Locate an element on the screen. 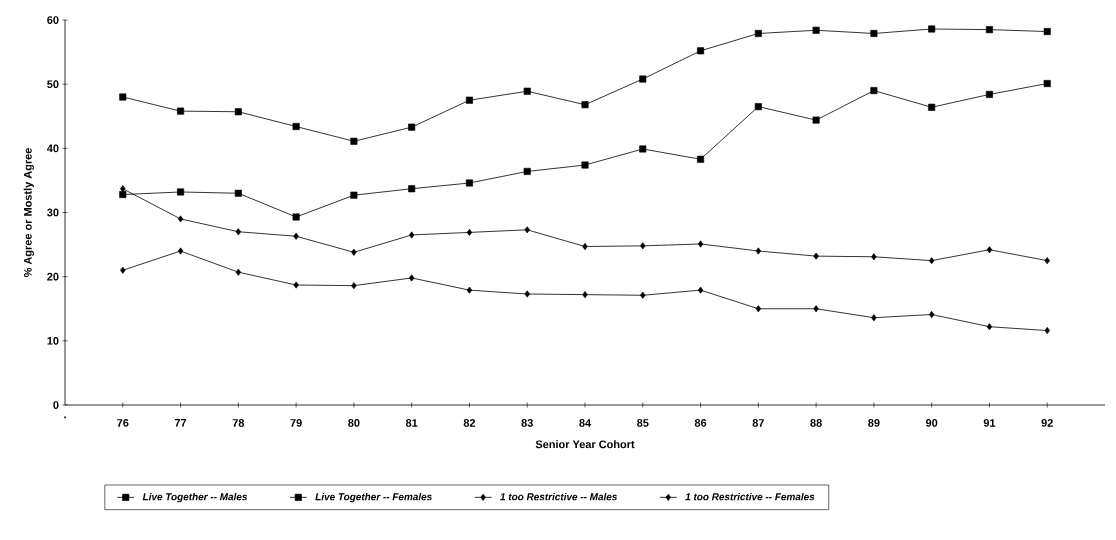  x-tick-label: 90 is located at coordinates (931, 423).